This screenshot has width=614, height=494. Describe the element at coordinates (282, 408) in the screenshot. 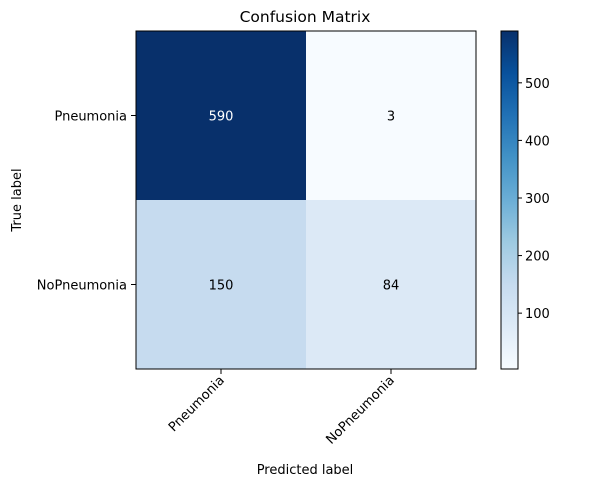

I see `x-axis: Pneumonia NoPneumonia` at that location.